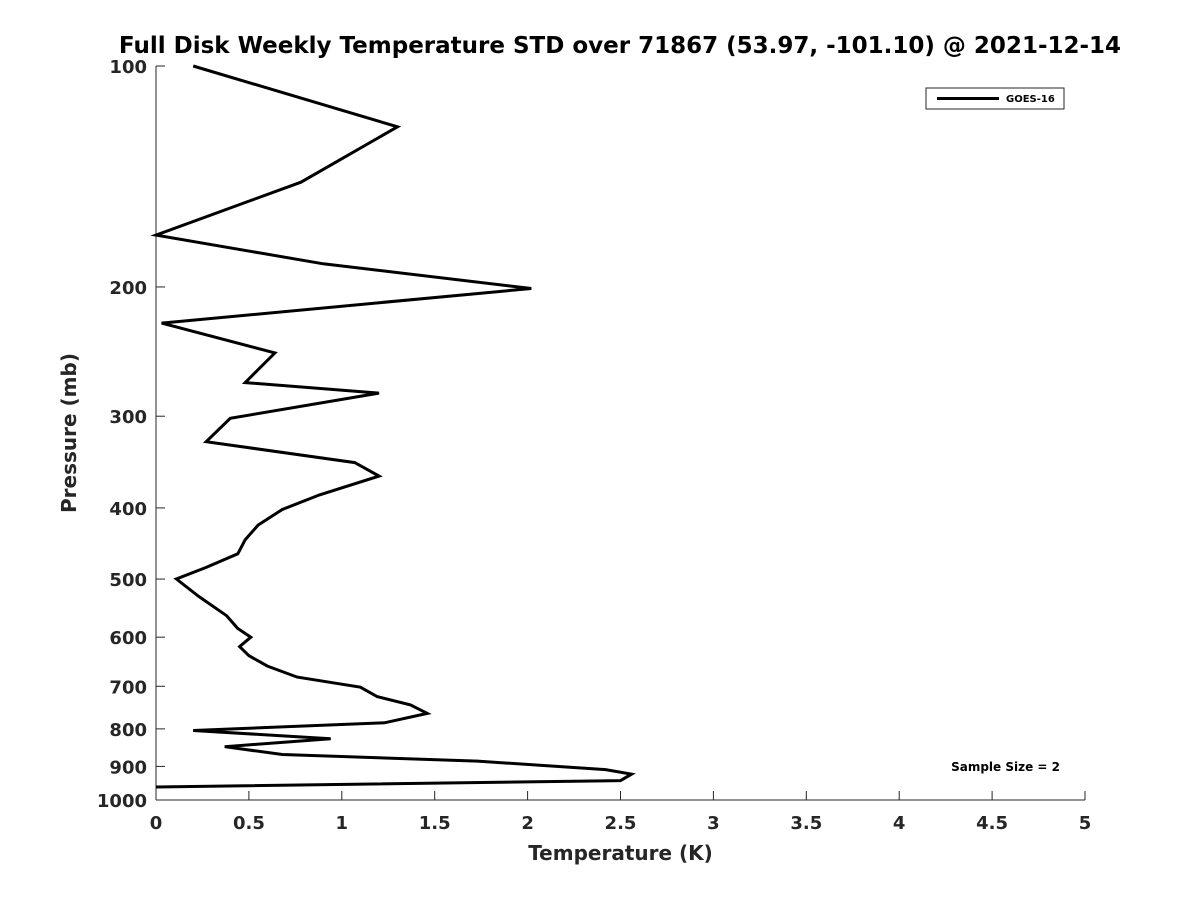 The width and height of the screenshot is (1200, 904). What do you see at coordinates (992, 823) in the screenshot?
I see `x-tick-label: 4.5` at bounding box center [992, 823].